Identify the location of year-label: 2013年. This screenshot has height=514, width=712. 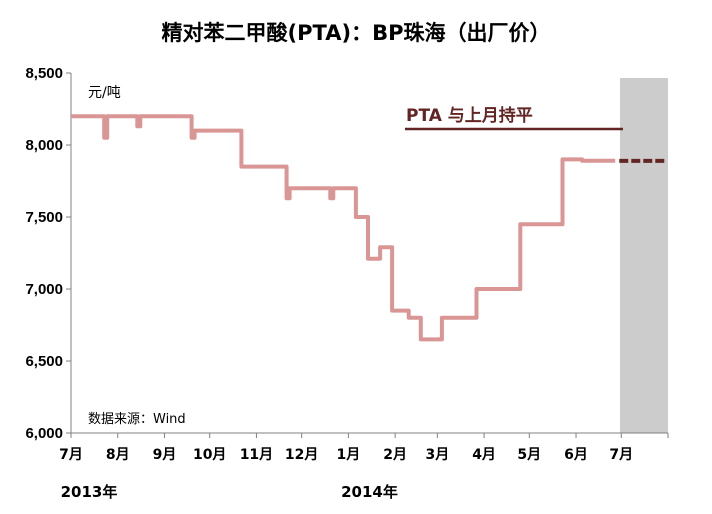
(89, 492).